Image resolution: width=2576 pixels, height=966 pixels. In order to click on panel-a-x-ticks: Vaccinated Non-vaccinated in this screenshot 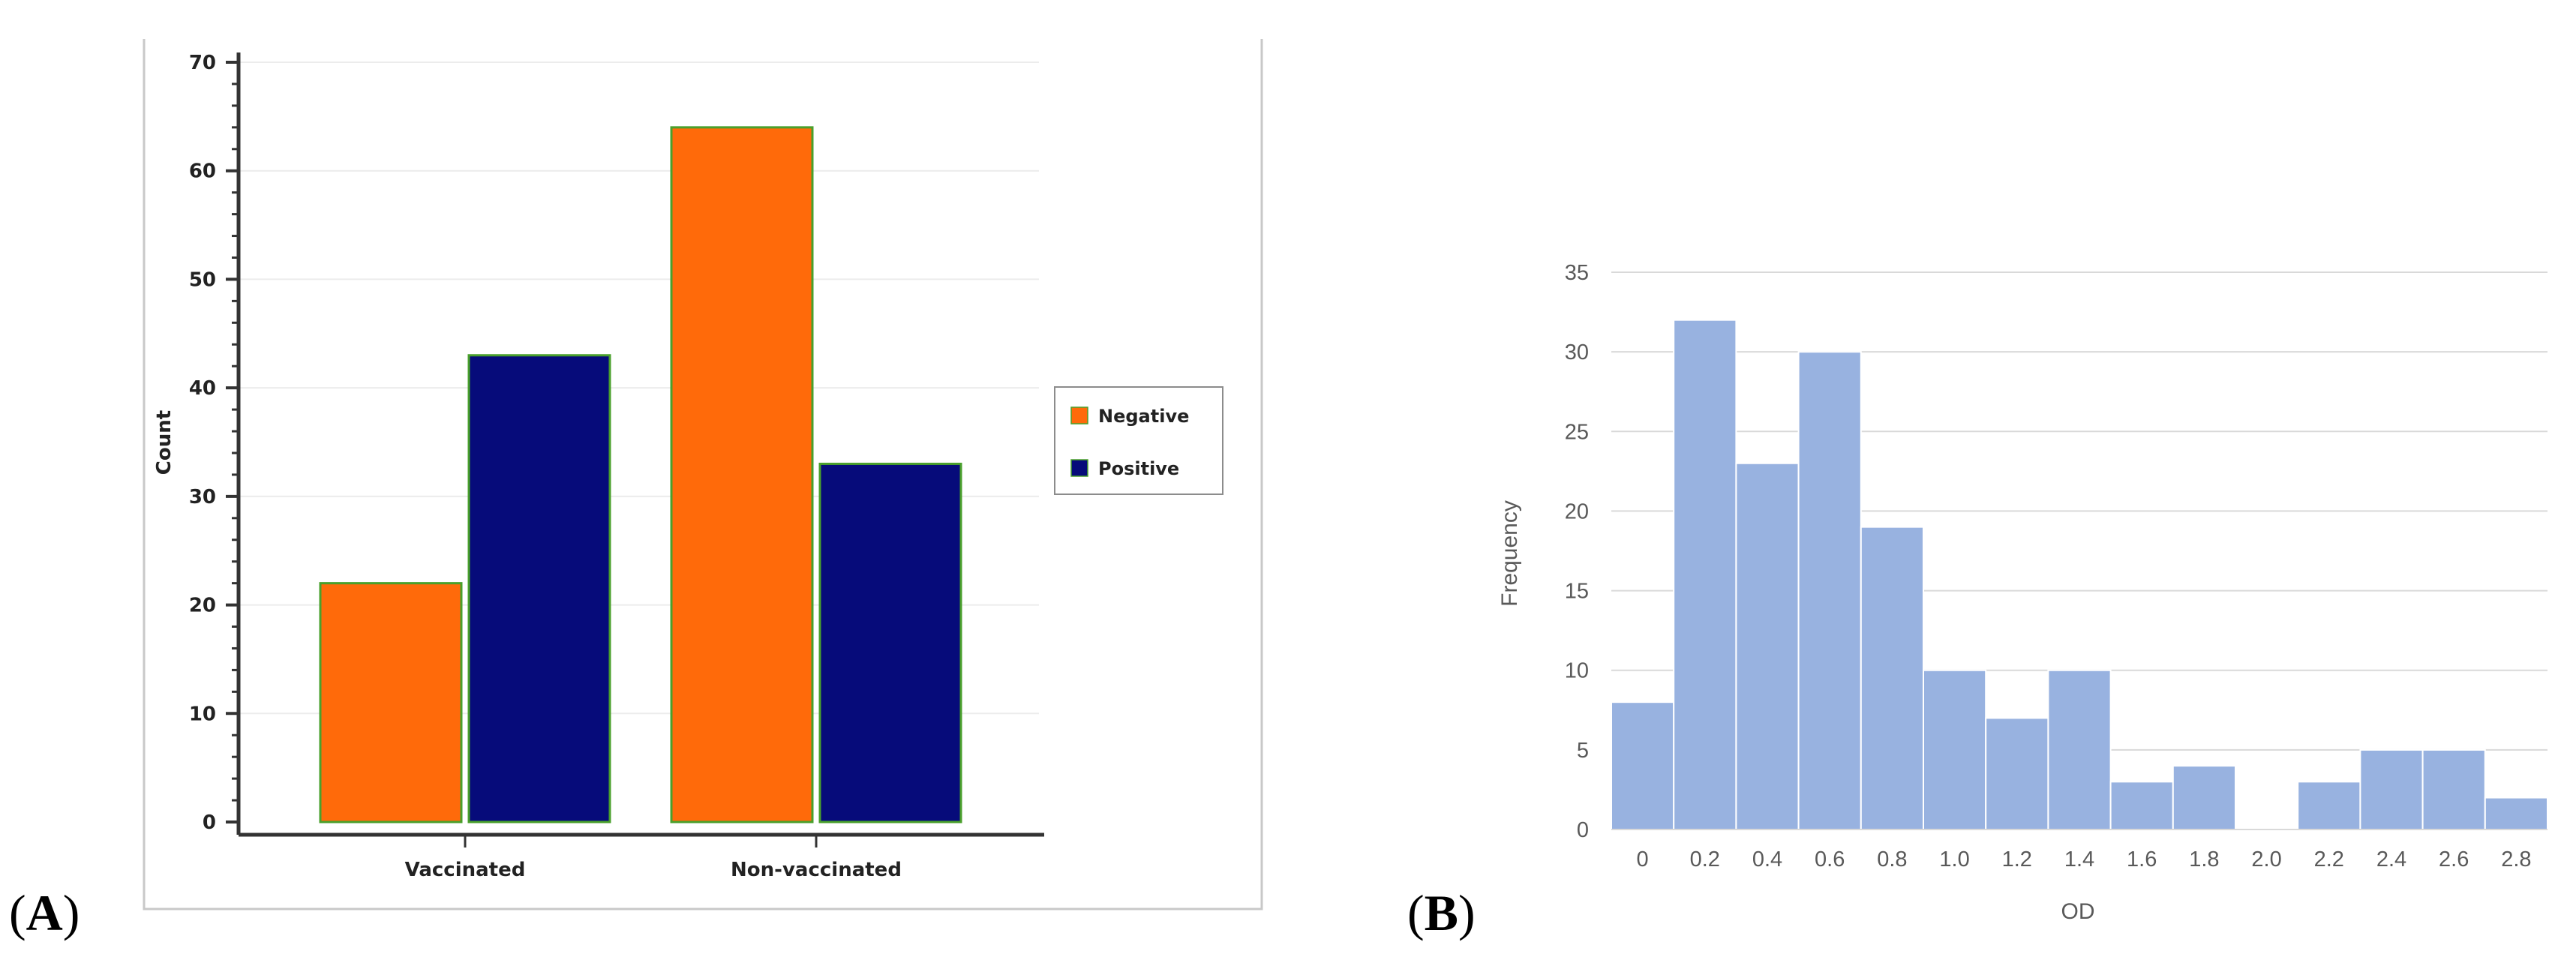, I will do `click(653, 858)`.